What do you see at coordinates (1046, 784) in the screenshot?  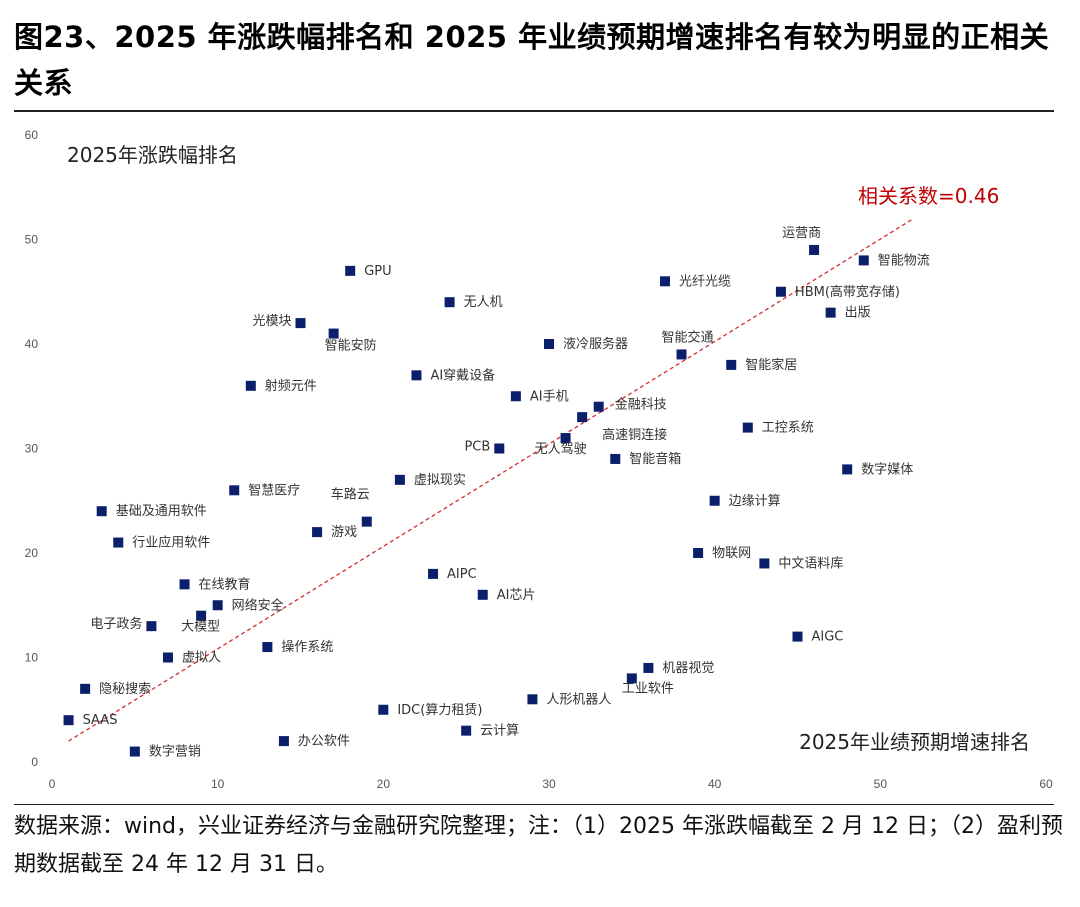 I see `x-tick-label: 60` at bounding box center [1046, 784].